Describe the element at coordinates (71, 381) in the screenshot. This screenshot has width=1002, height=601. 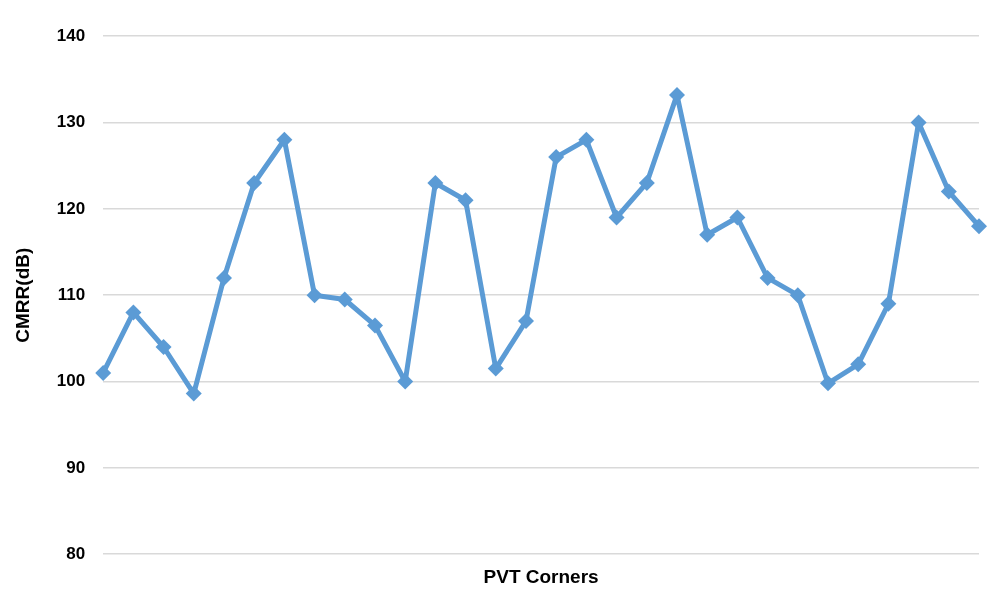
I see `y-tick-label: 100` at that location.